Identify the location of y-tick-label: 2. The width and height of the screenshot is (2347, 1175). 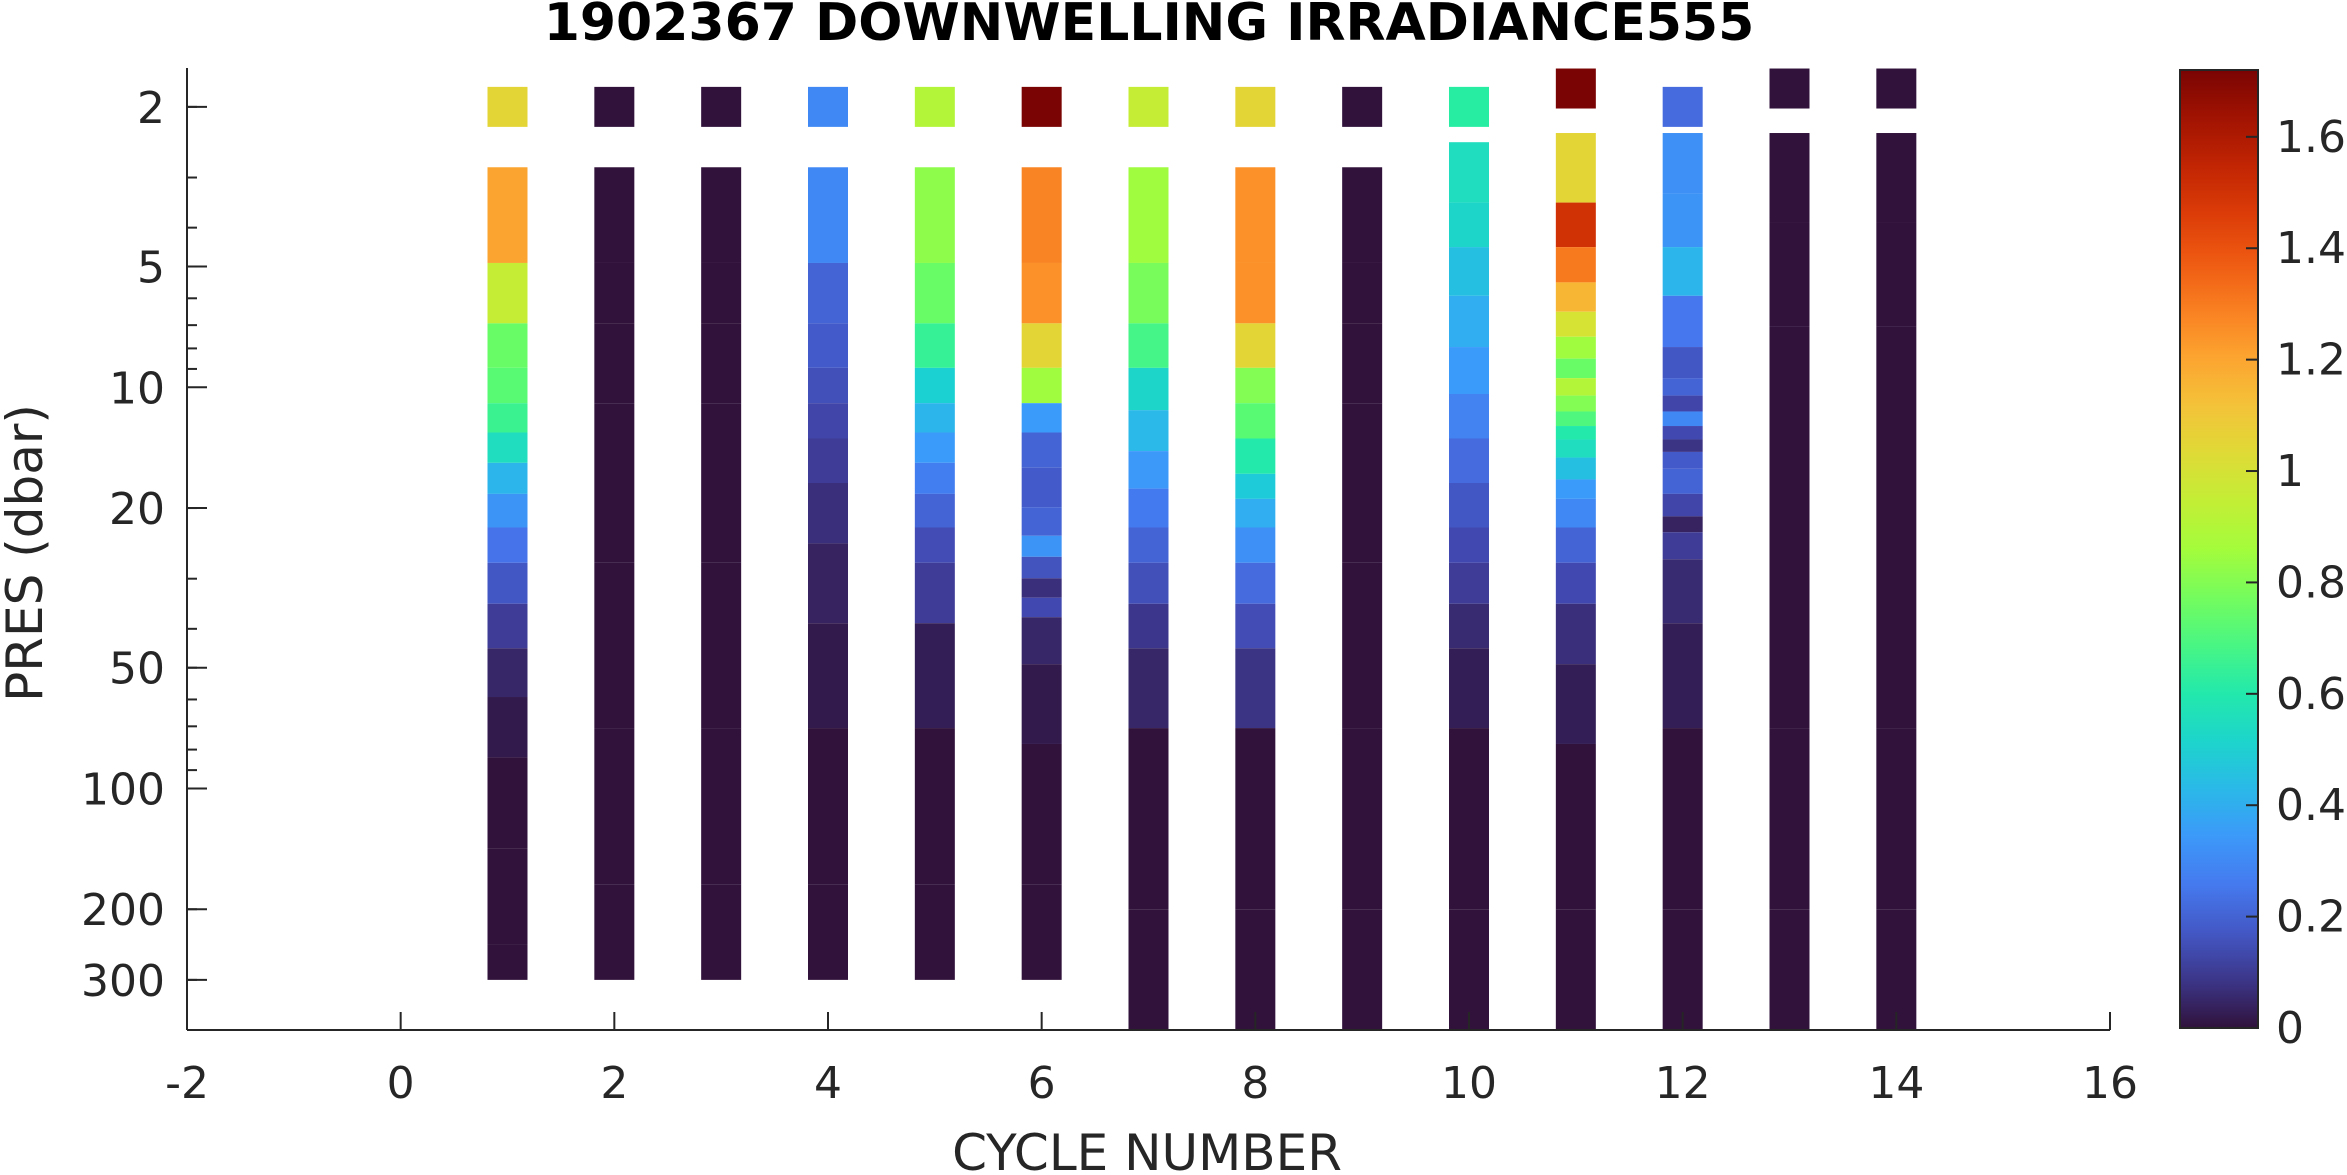
(151, 108).